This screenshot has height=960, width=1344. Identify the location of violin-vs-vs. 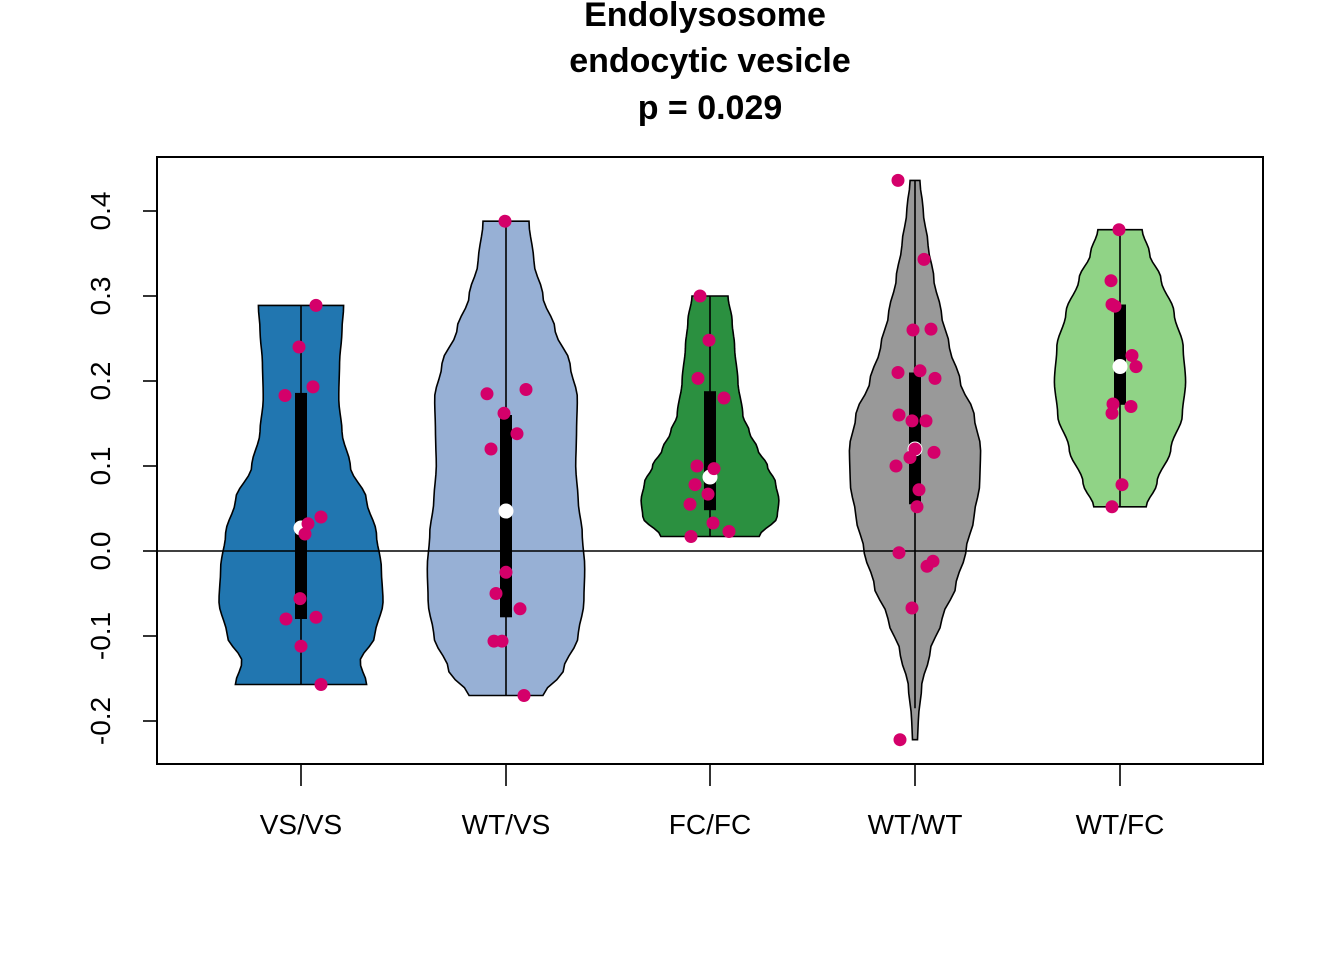
(301, 495).